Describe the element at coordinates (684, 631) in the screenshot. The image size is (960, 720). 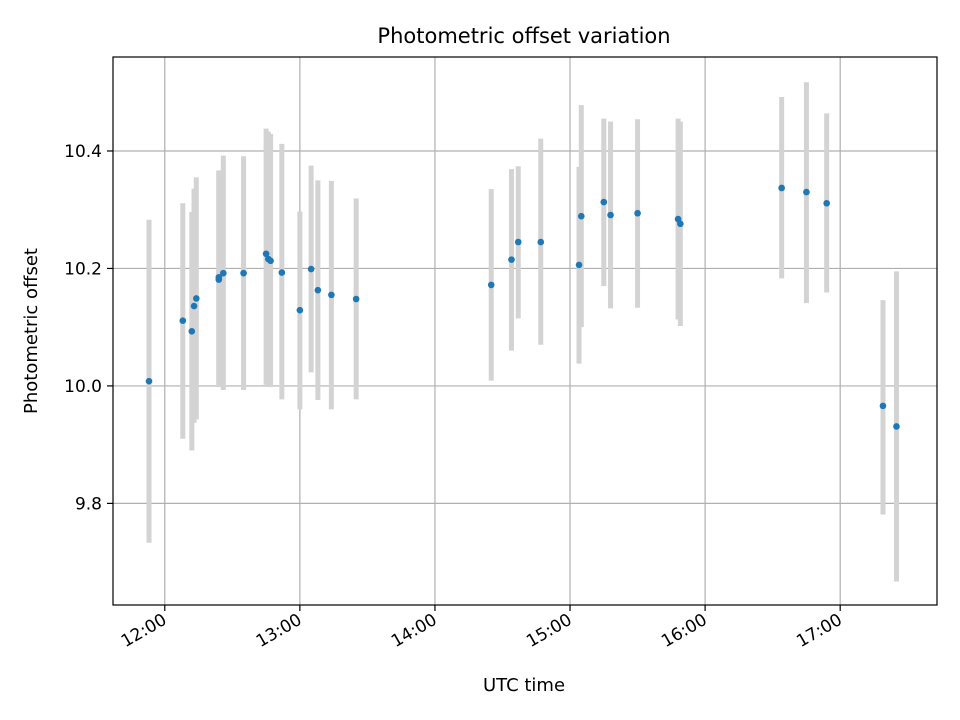
I see `x-tick-label: 16:00` at that location.